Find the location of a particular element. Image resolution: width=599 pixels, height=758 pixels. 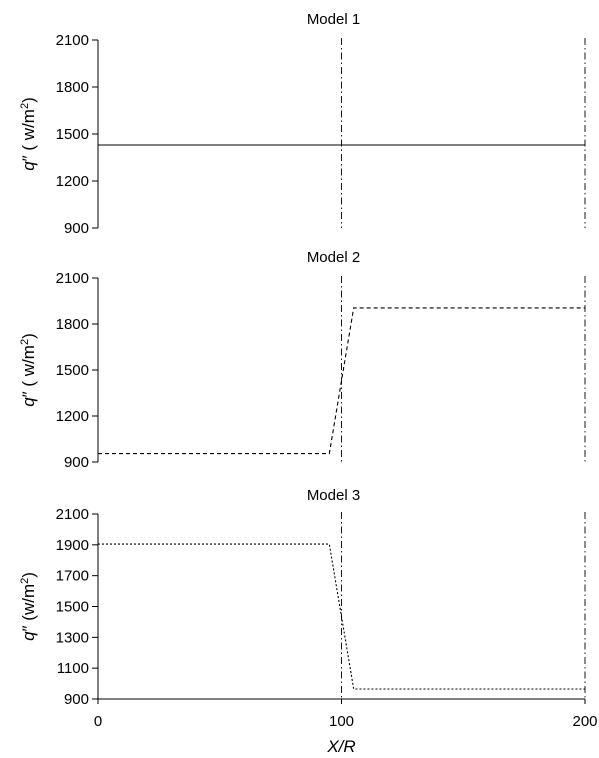

panel-title: Model 2 is located at coordinates (333, 257).